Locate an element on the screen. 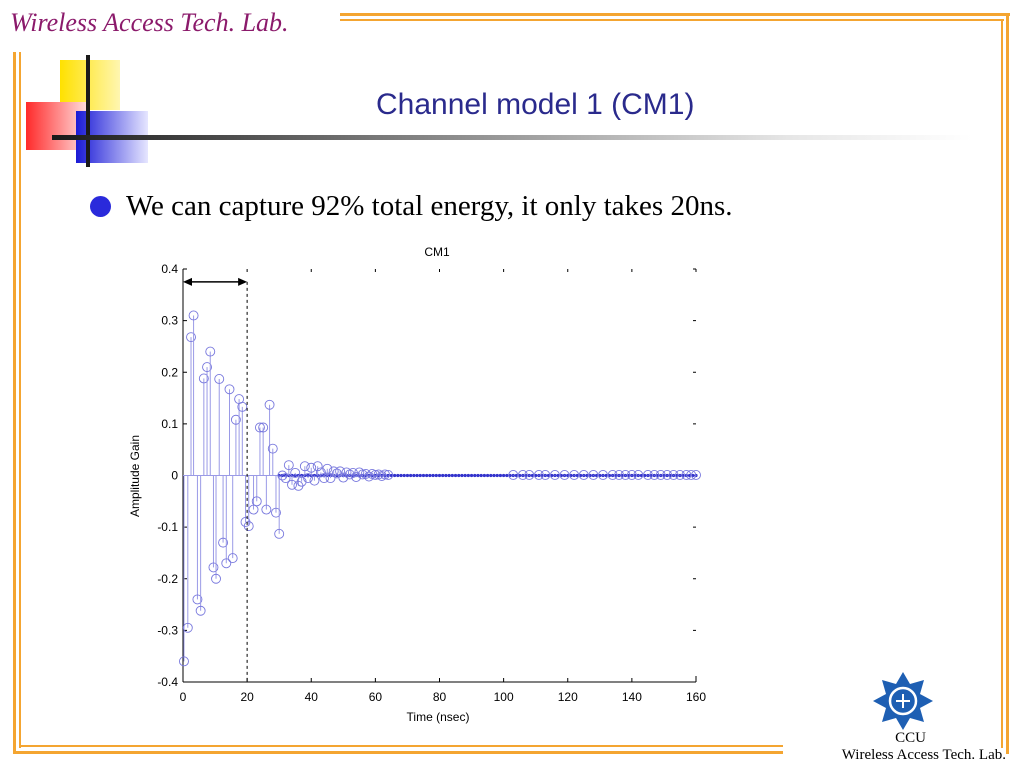 The width and height of the screenshot is (1024, 768). chart-title: CM1 is located at coordinates (437, 252).